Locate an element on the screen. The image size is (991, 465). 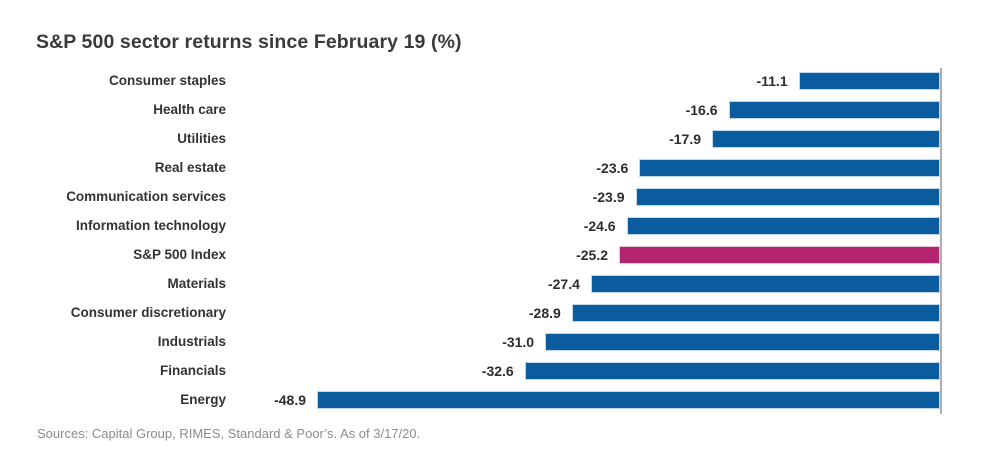
bar-area: -23.6 is located at coordinates (583, 167).